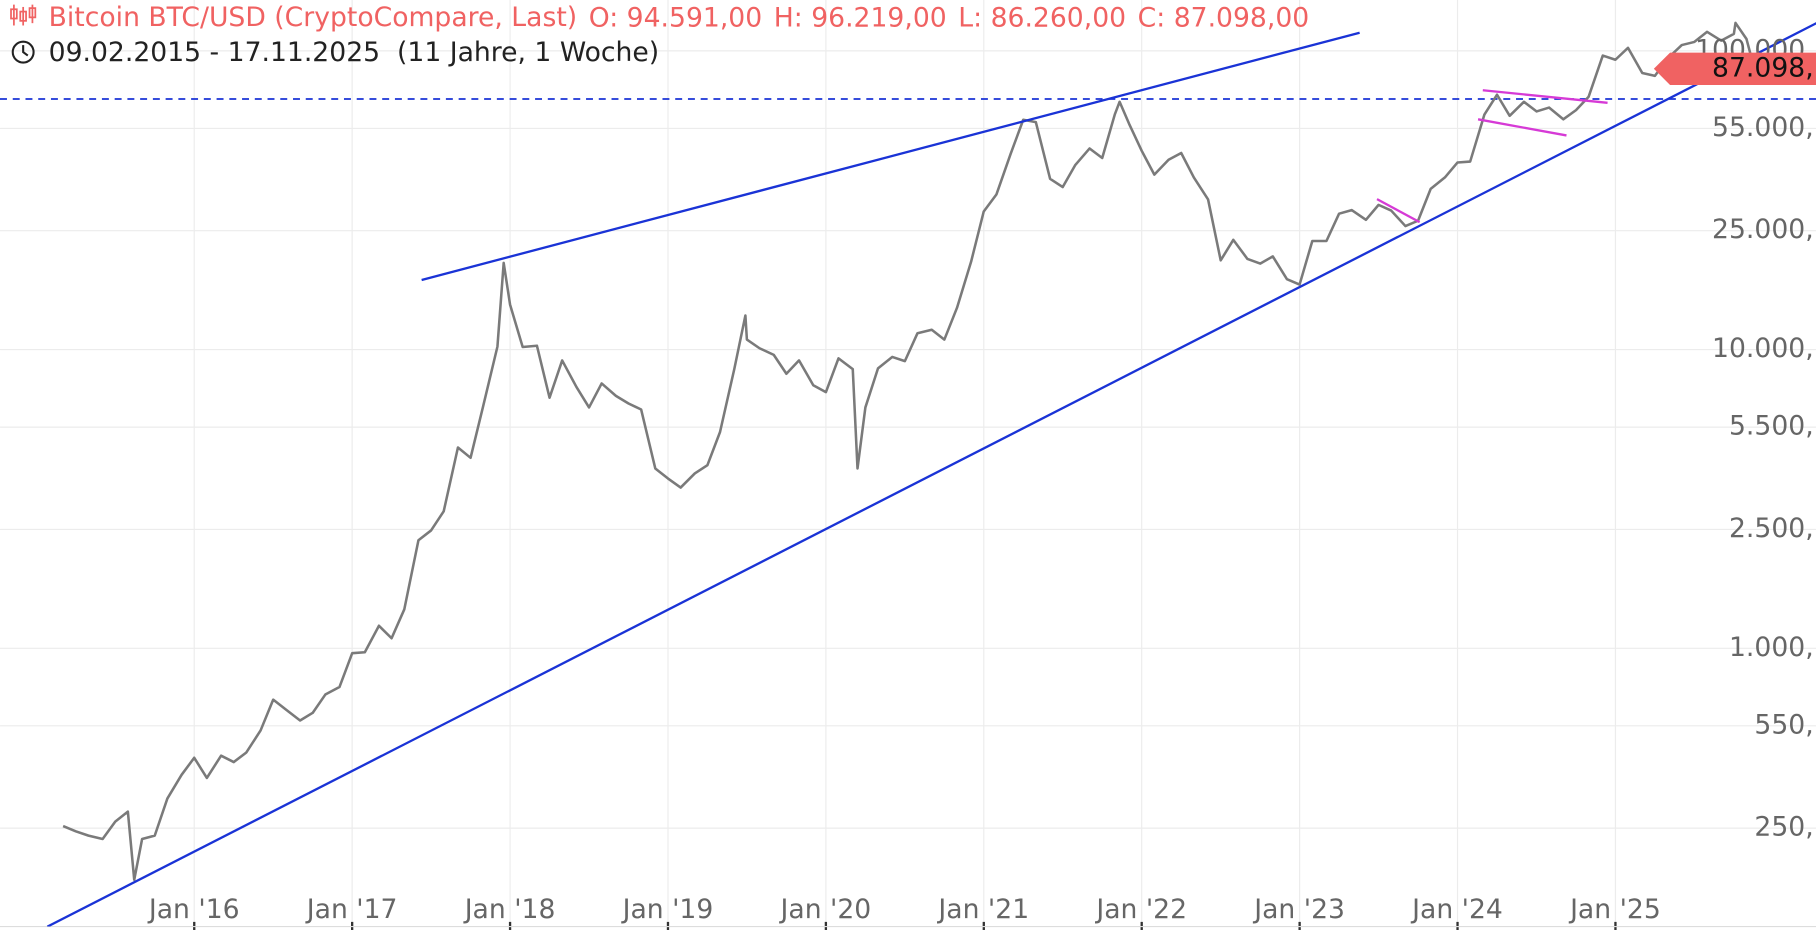  Describe the element at coordinates (1042, 17) in the screenshot. I see `ohlc-value: L: 86.260,00` at that location.